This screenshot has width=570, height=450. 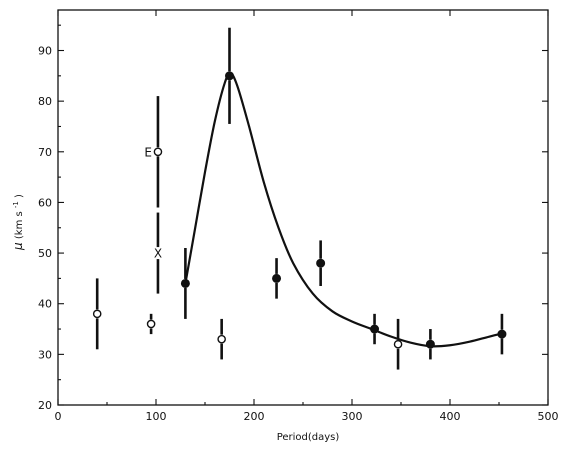 I want to click on y-tick-label: 20, so click(x=45, y=405).